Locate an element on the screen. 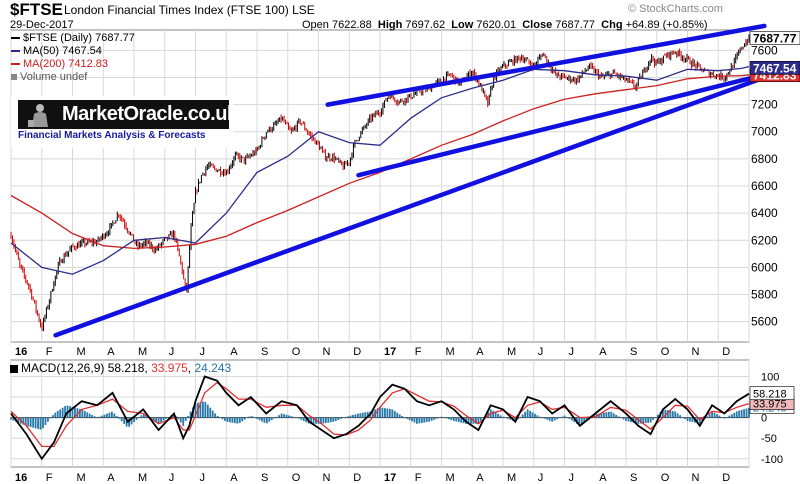  macd-value: 58.218 is located at coordinates (126, 368).